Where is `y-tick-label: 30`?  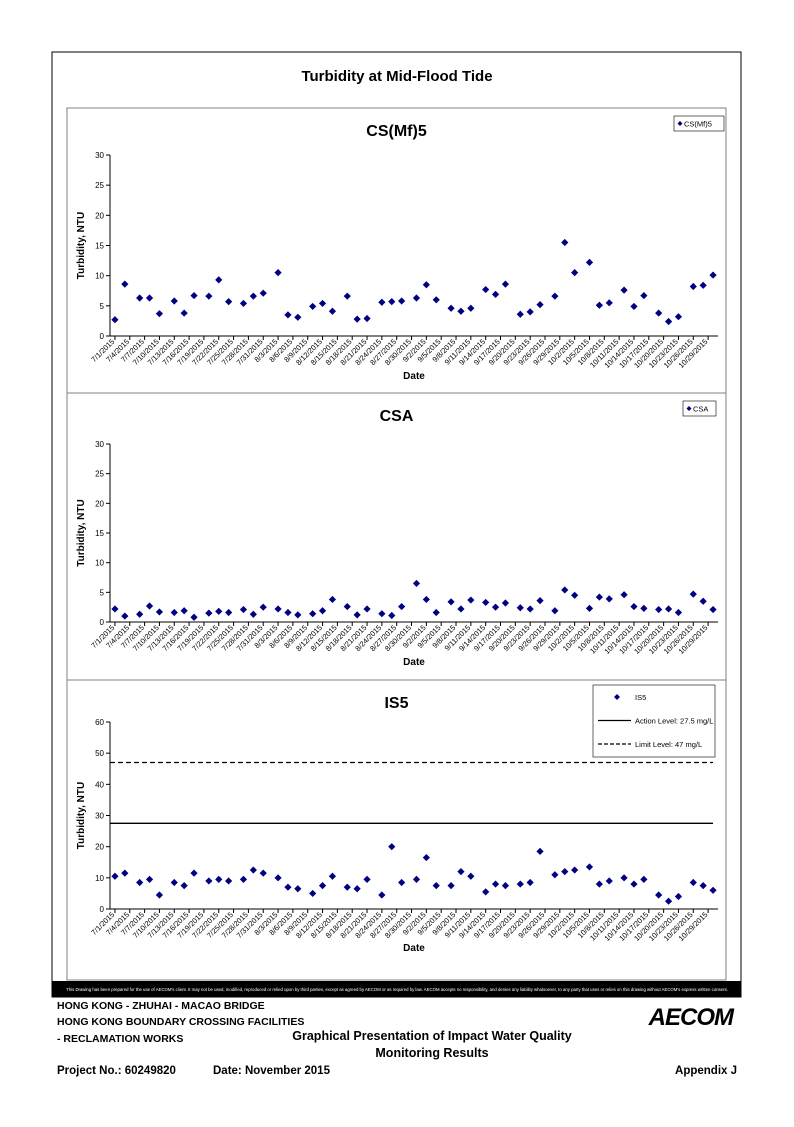
y-tick-label: 30 is located at coordinates (99, 155).